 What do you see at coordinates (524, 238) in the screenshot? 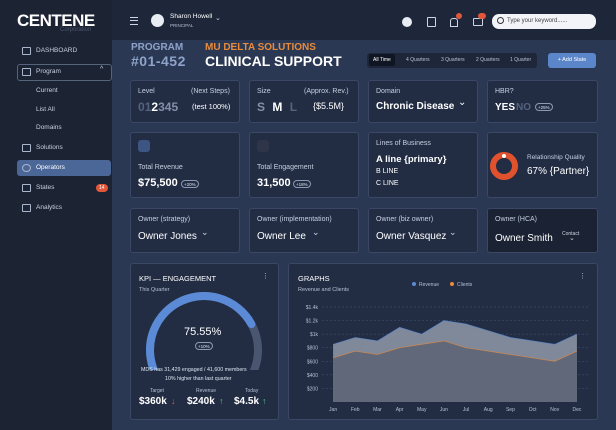
I see `owner-name: Owner Smith` at bounding box center [524, 238].